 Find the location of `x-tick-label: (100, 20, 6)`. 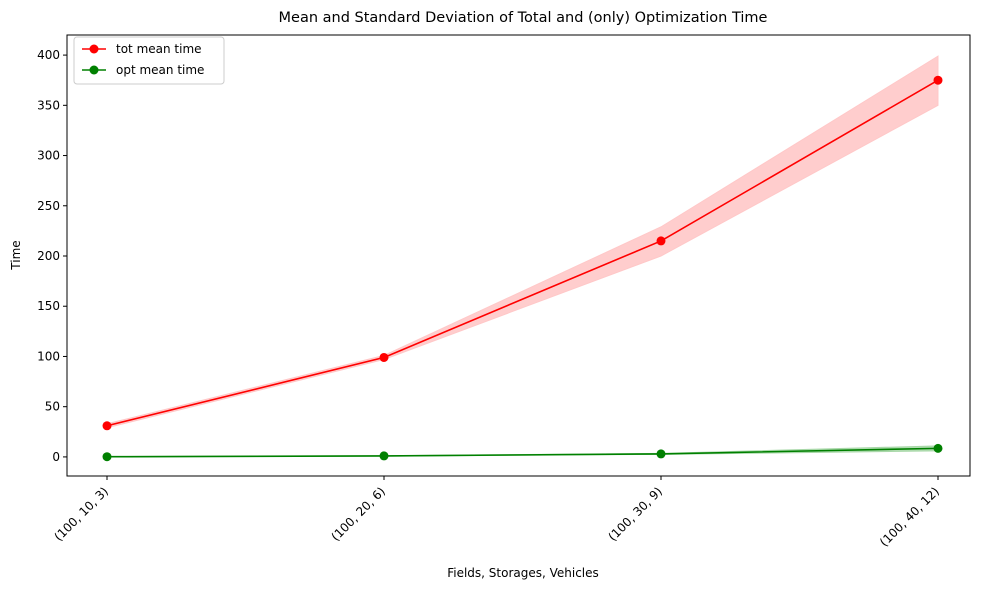

x-tick-label: (100, 20, 6) is located at coordinates (358, 514).